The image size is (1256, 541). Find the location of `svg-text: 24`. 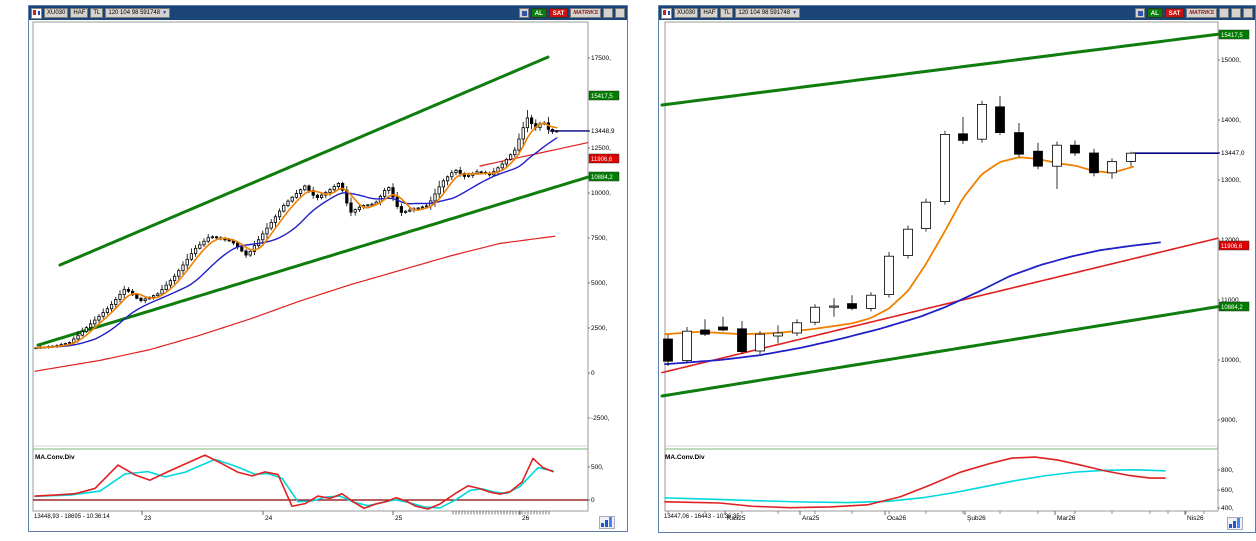

svg-text: 24 is located at coordinates (269, 518).